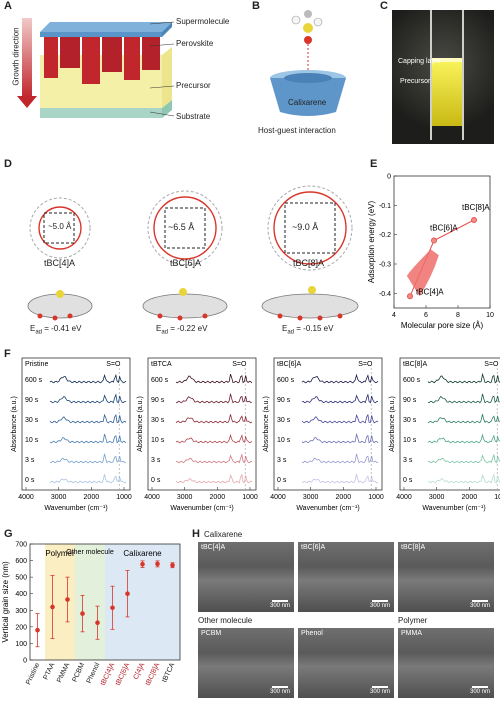 Image resolution: width=500 pixels, height=710 pixels. Describe the element at coordinates (458, 315) in the screenshot. I see `x-tick-label: 8` at that location.